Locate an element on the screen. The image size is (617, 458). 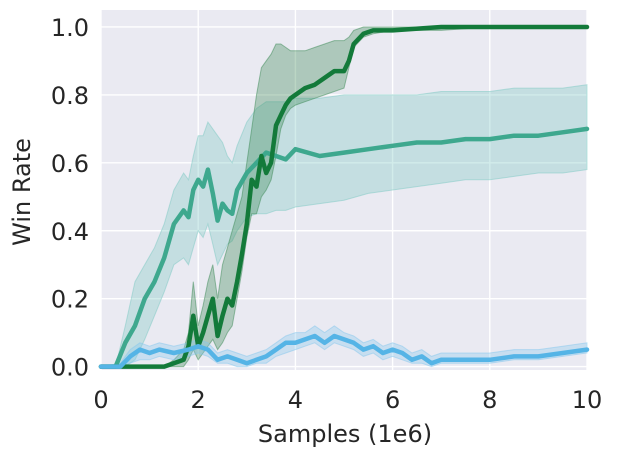
x-axis-label: Samples (1e6) is located at coordinates (345, 434).